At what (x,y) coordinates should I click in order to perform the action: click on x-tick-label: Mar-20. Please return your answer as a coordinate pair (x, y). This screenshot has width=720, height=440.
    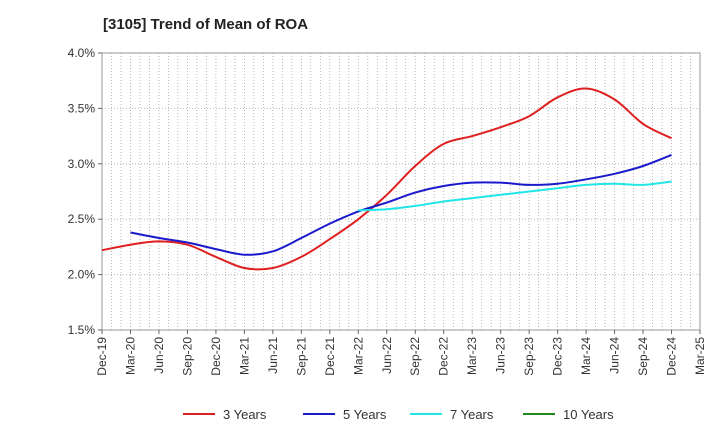
    Looking at the image, I should click on (130, 356).